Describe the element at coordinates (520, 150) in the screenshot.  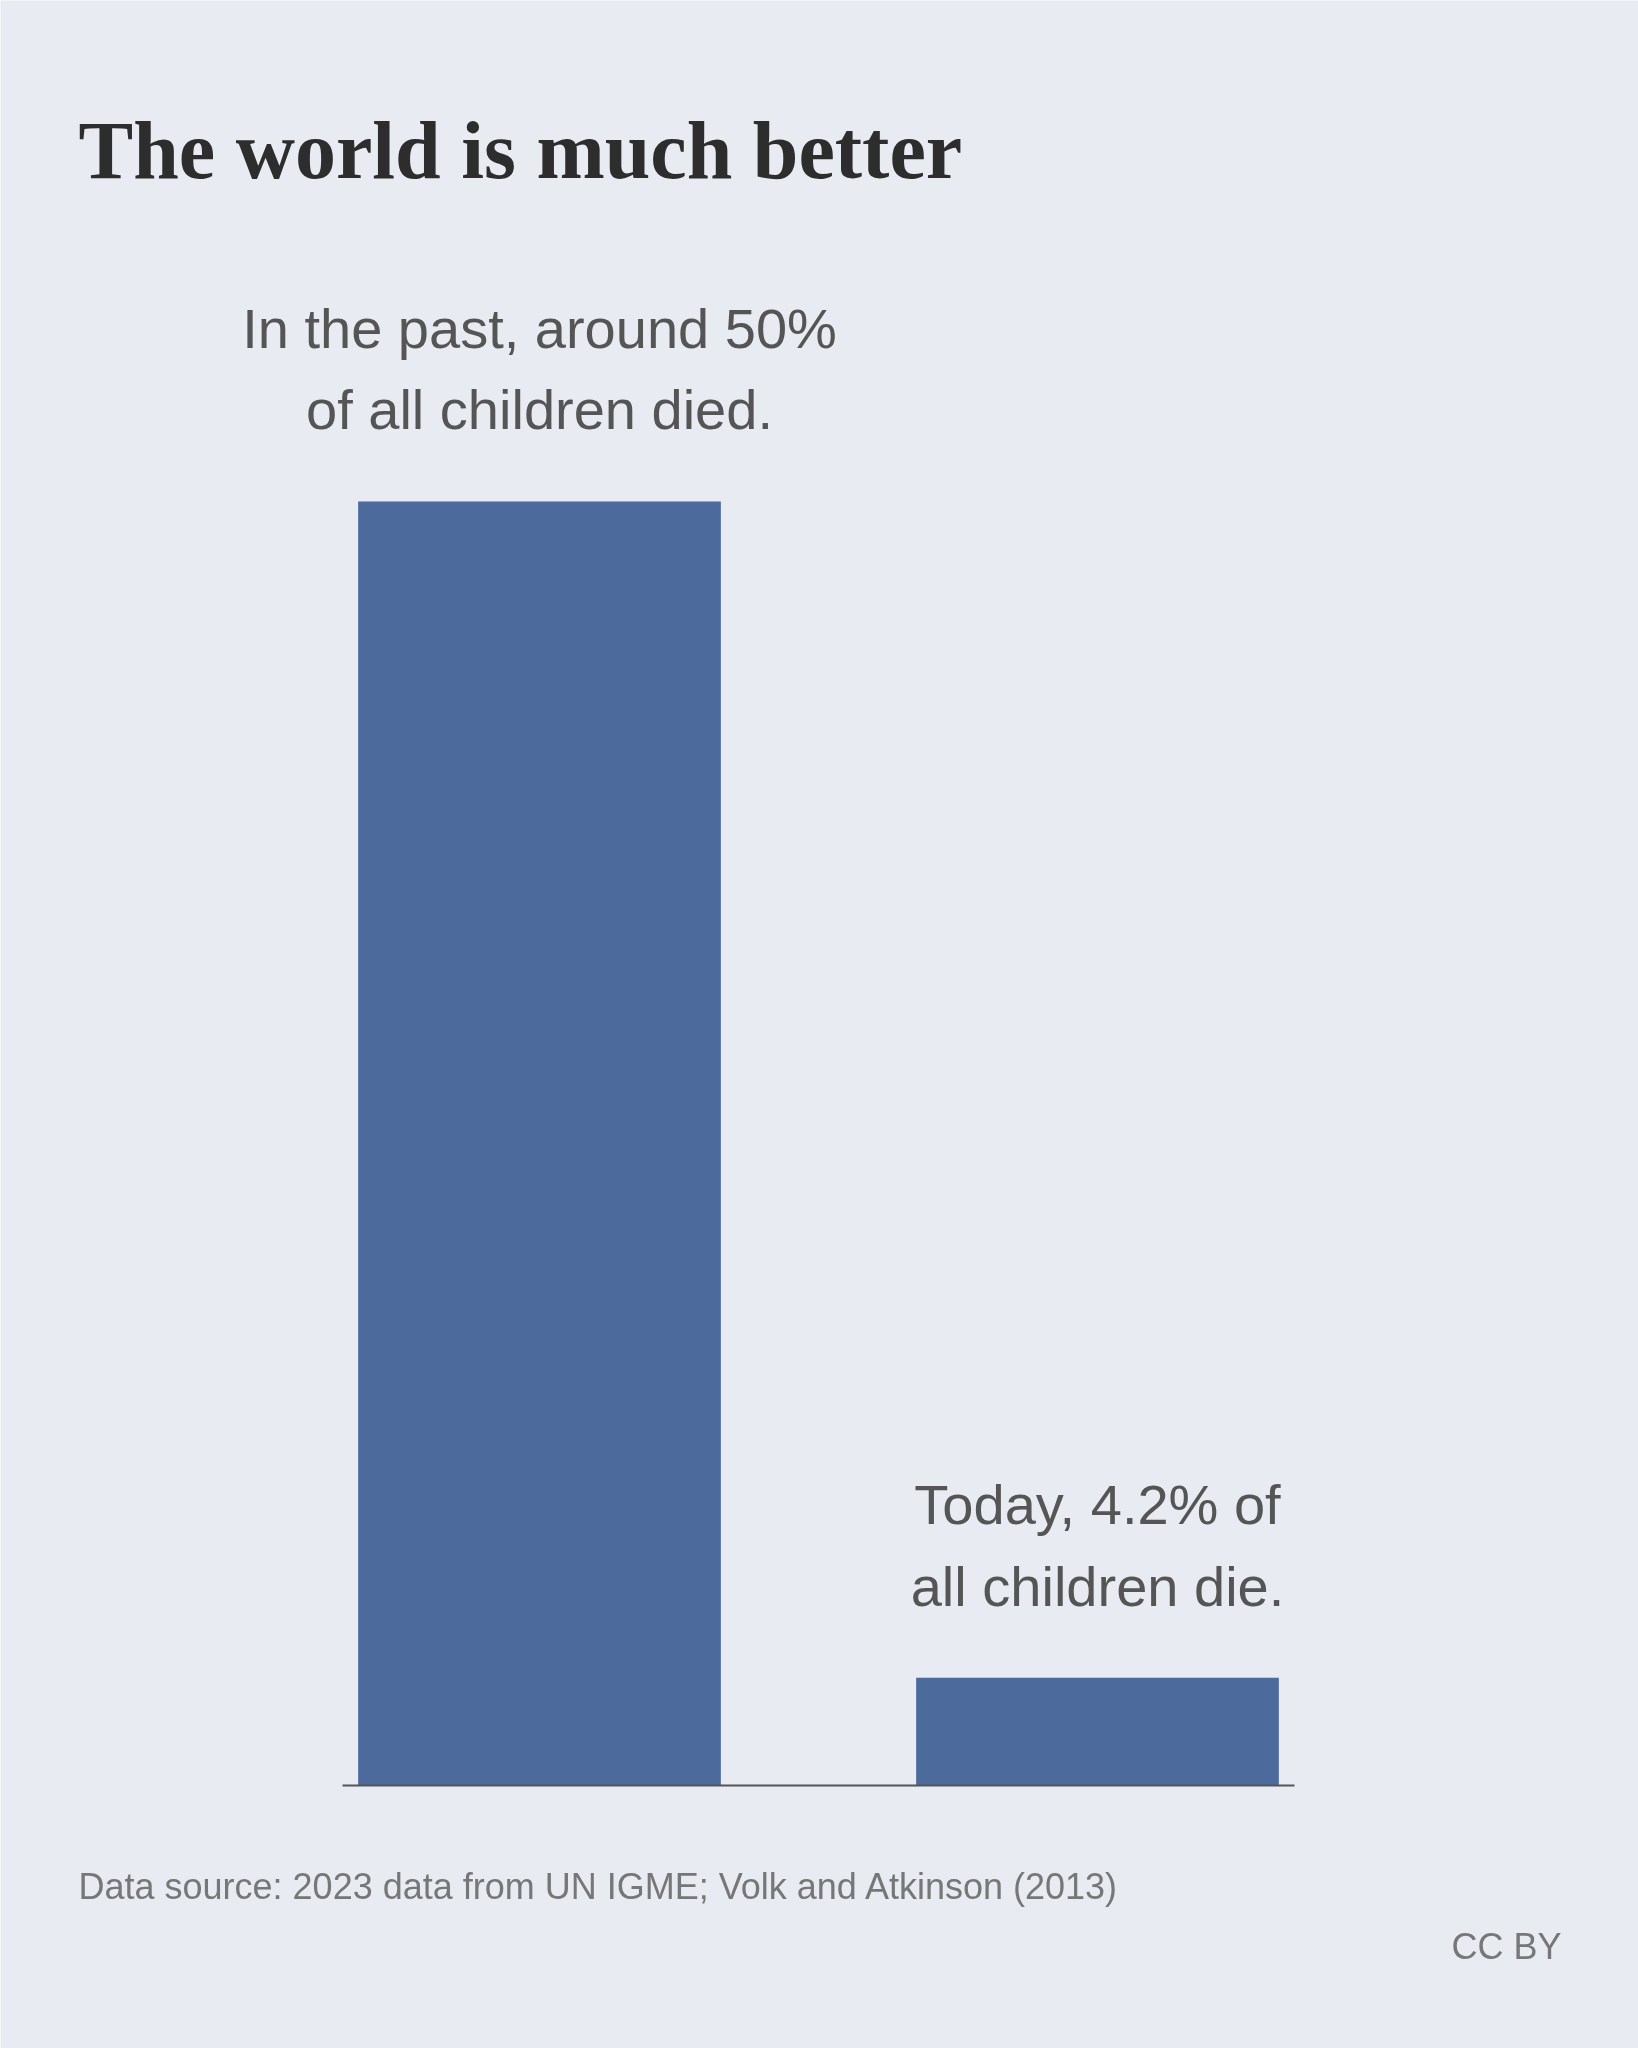
I see `chart-title: The world is much better` at that location.